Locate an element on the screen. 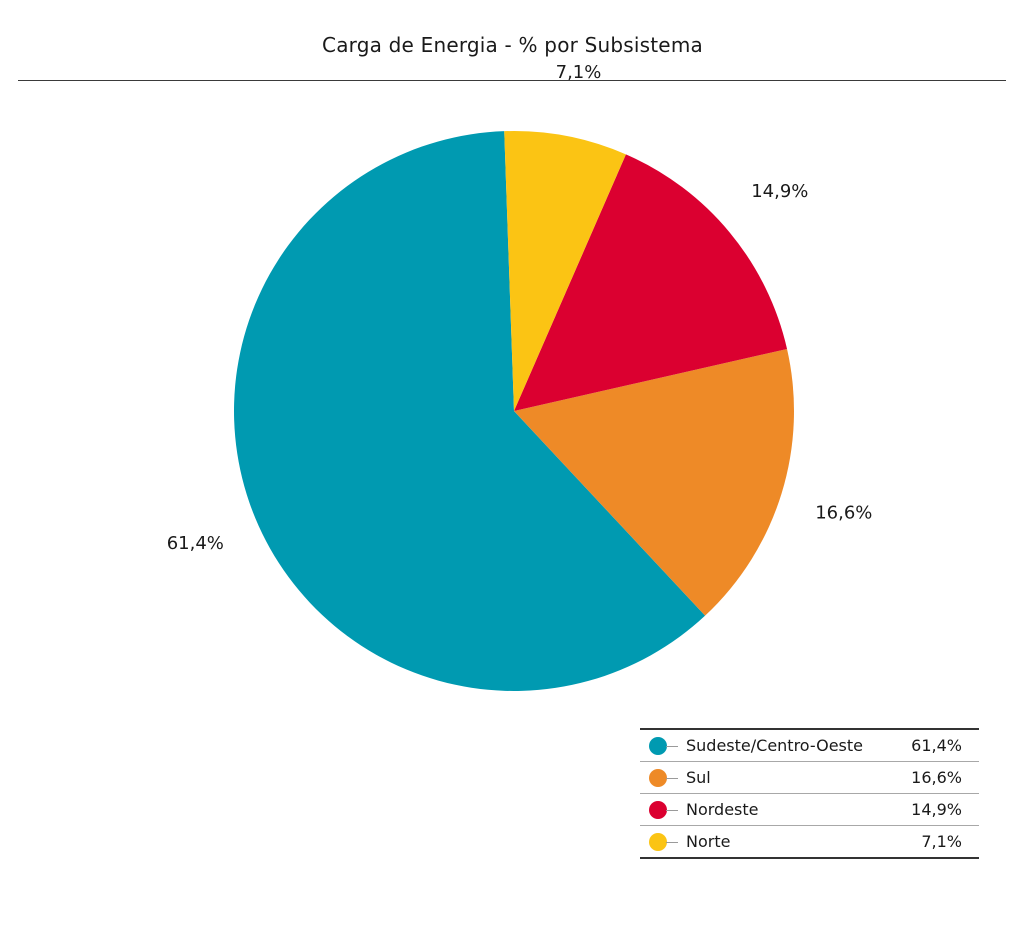  chart-title: Carga de Energia - % por Subsistema is located at coordinates (512, 45).